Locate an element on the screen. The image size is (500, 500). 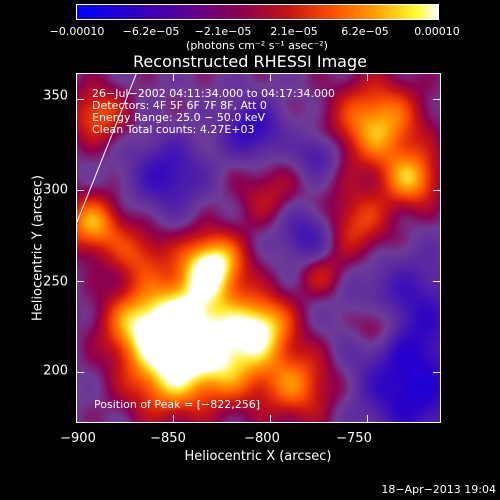
y-tick-label: 350 is located at coordinates (55, 96).